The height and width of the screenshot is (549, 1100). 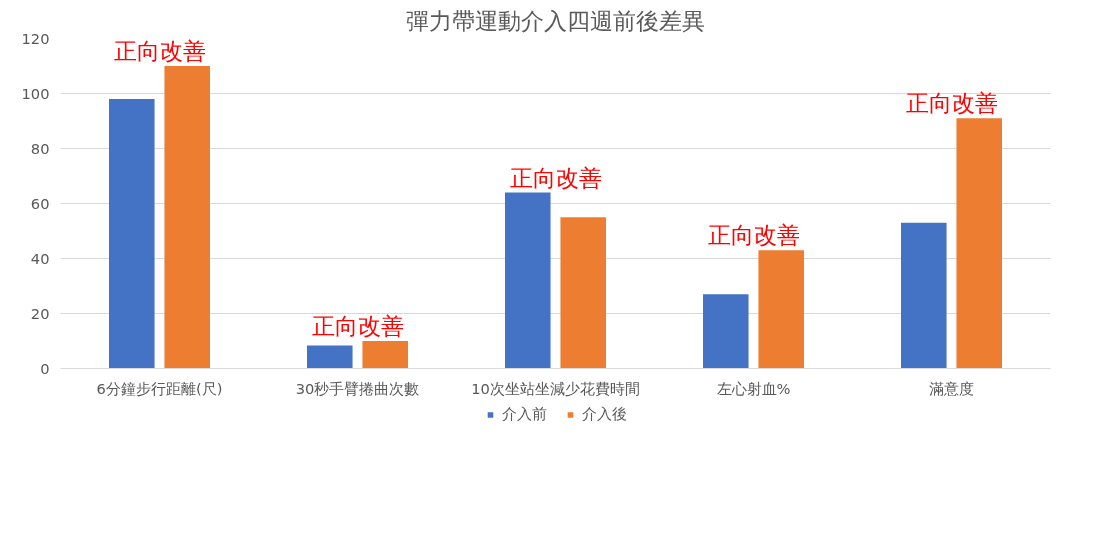 I want to click on y-tick-label: 80, so click(x=40, y=148).